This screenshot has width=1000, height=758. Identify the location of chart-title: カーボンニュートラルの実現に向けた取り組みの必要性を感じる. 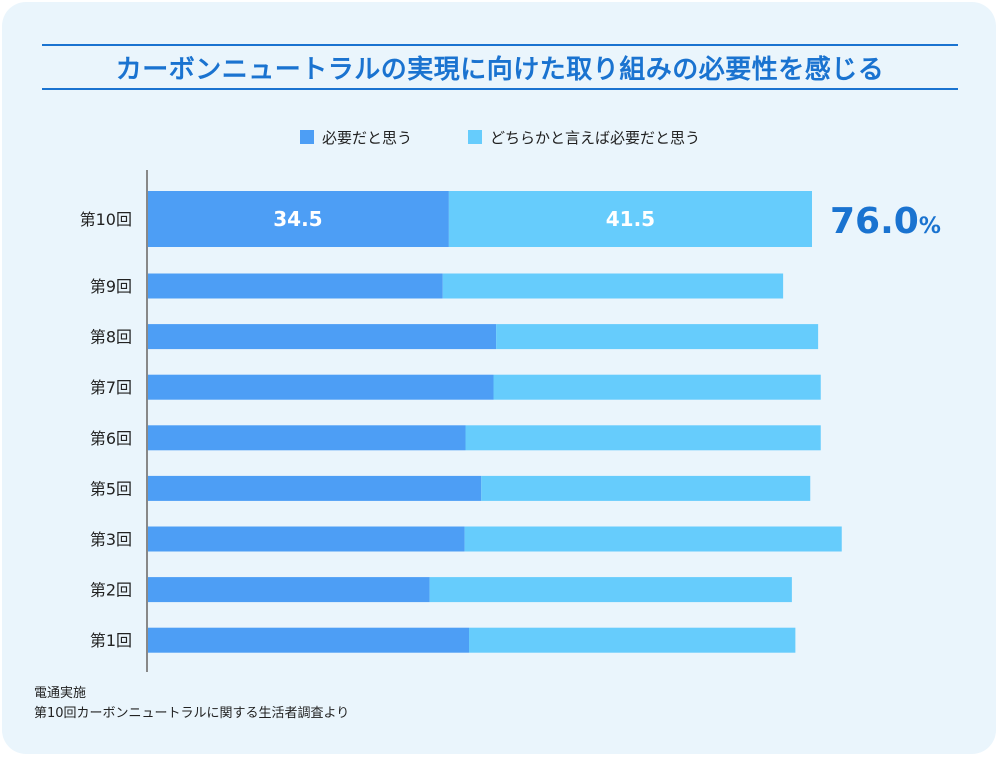
(500, 67).